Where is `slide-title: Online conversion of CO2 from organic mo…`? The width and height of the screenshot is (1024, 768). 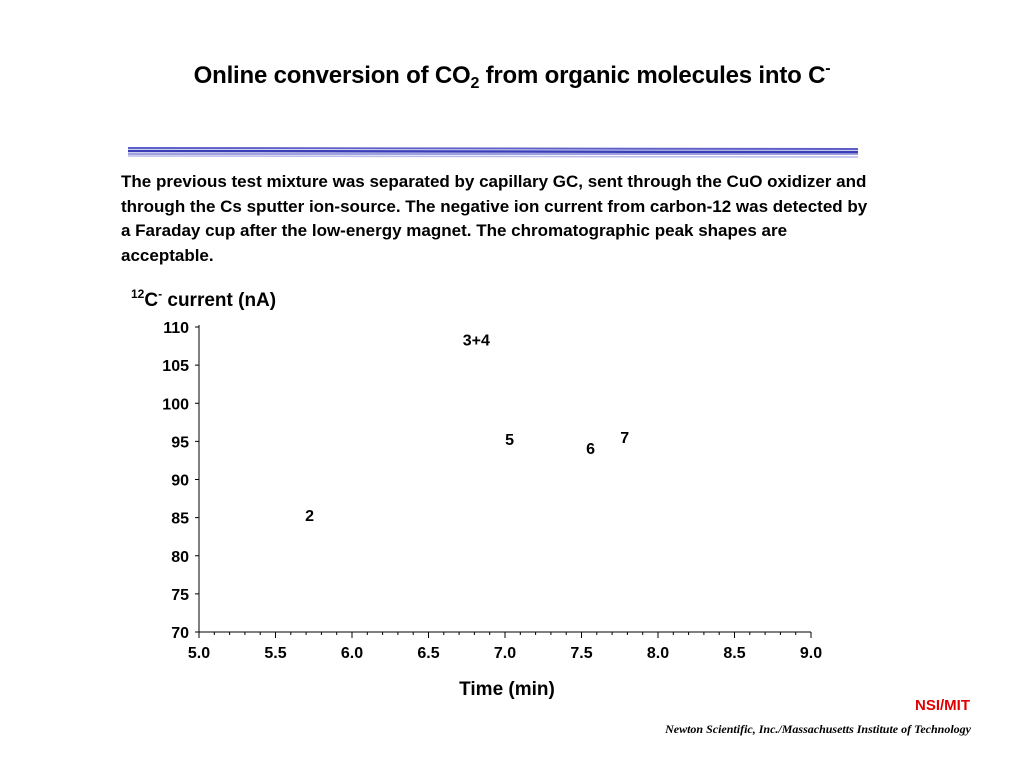 slide-title: Online conversion of CO2 from organic mo… is located at coordinates (512, 76).